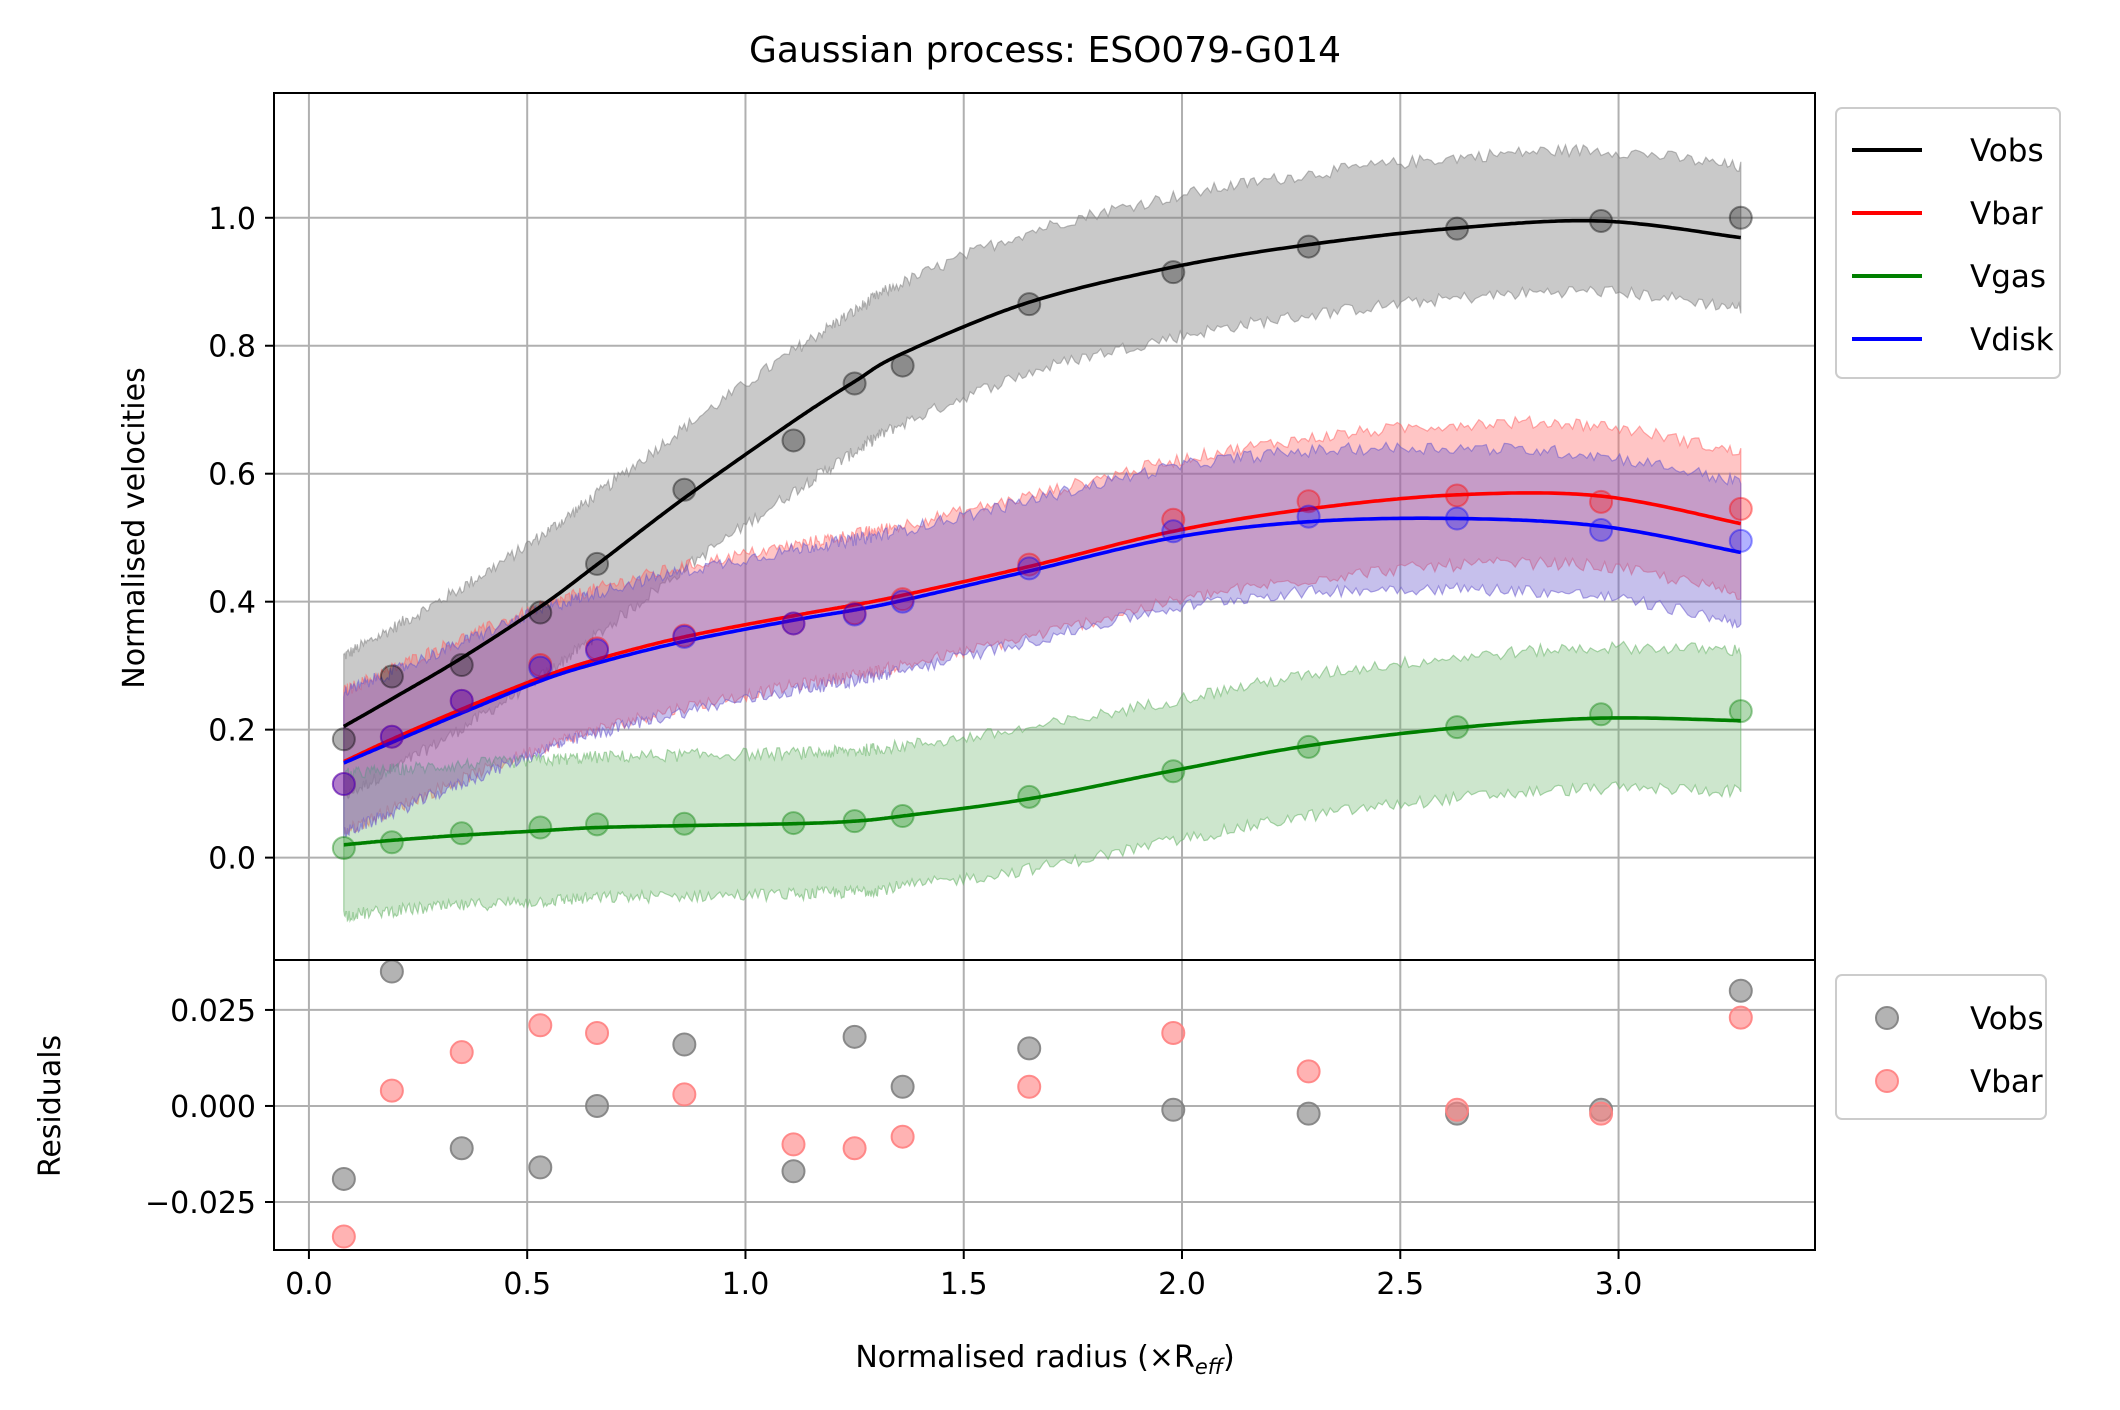 Image resolution: width=2120 pixels, height=1410 pixels. I want to click on residuals-y-tick-label-1: 0.000, so click(213, 1107).